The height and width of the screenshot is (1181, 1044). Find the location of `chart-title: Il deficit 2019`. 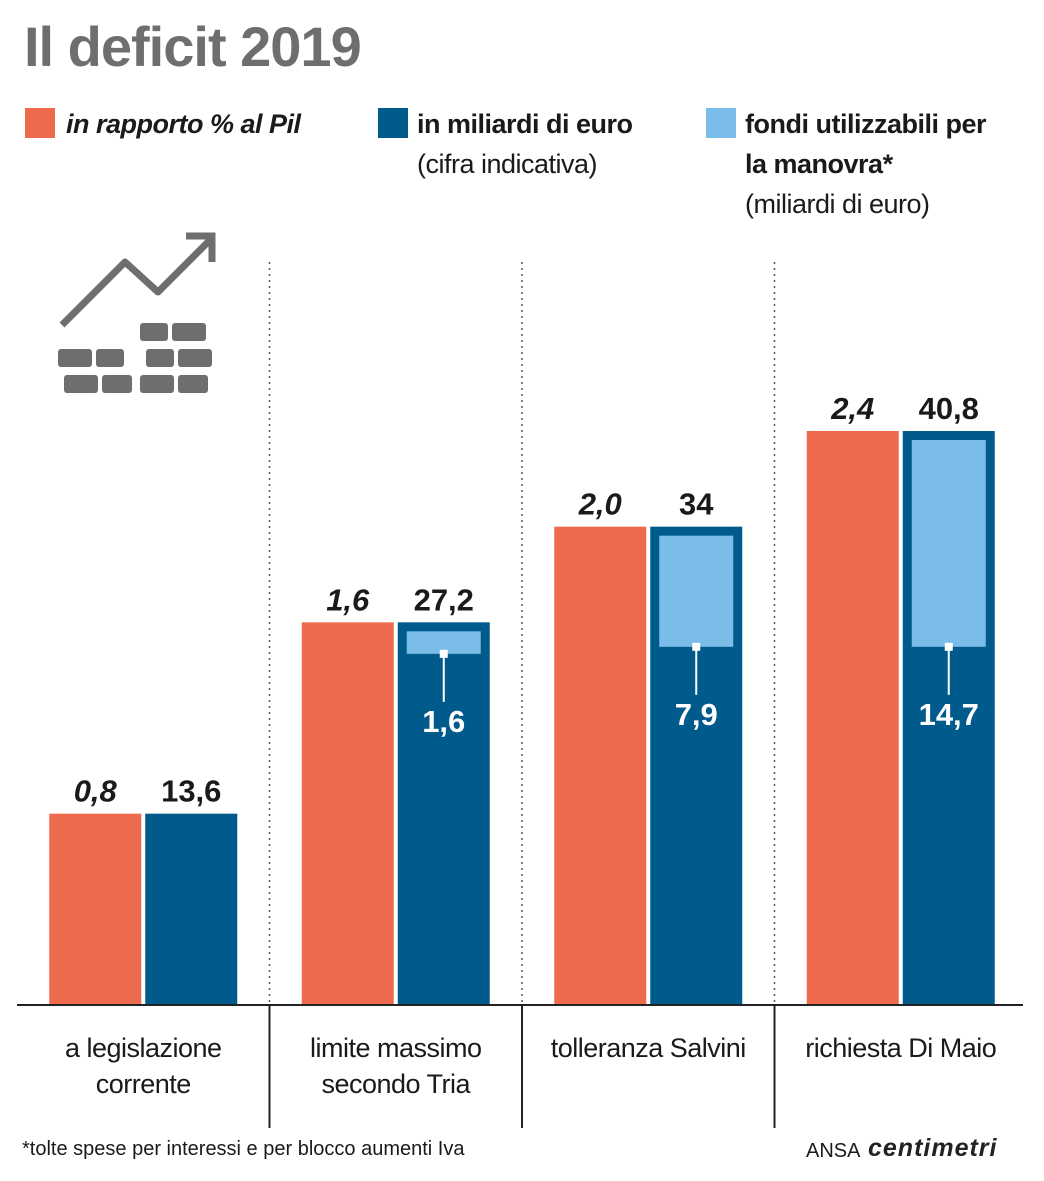

chart-title: Il deficit 2019 is located at coordinates (193, 46).